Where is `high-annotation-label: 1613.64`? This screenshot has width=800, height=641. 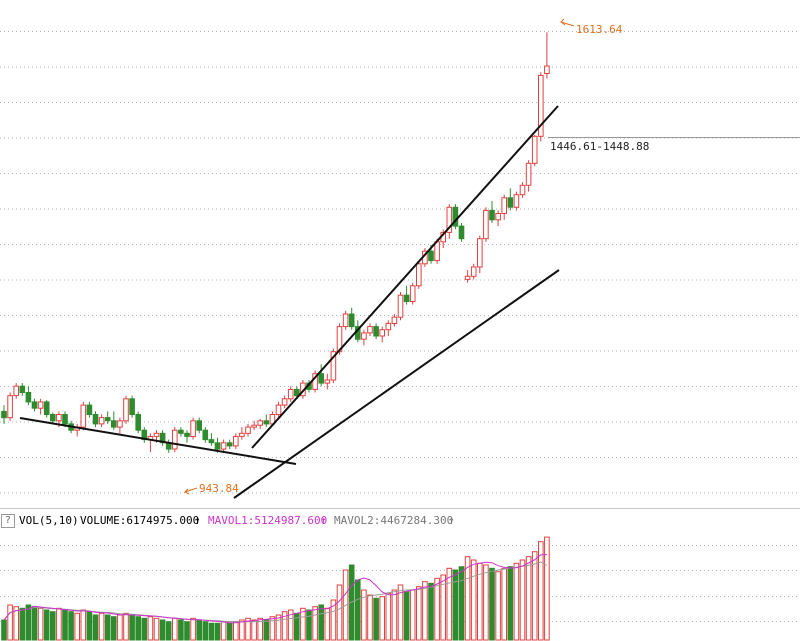
high-annotation-label: 1613.64 is located at coordinates (599, 29).